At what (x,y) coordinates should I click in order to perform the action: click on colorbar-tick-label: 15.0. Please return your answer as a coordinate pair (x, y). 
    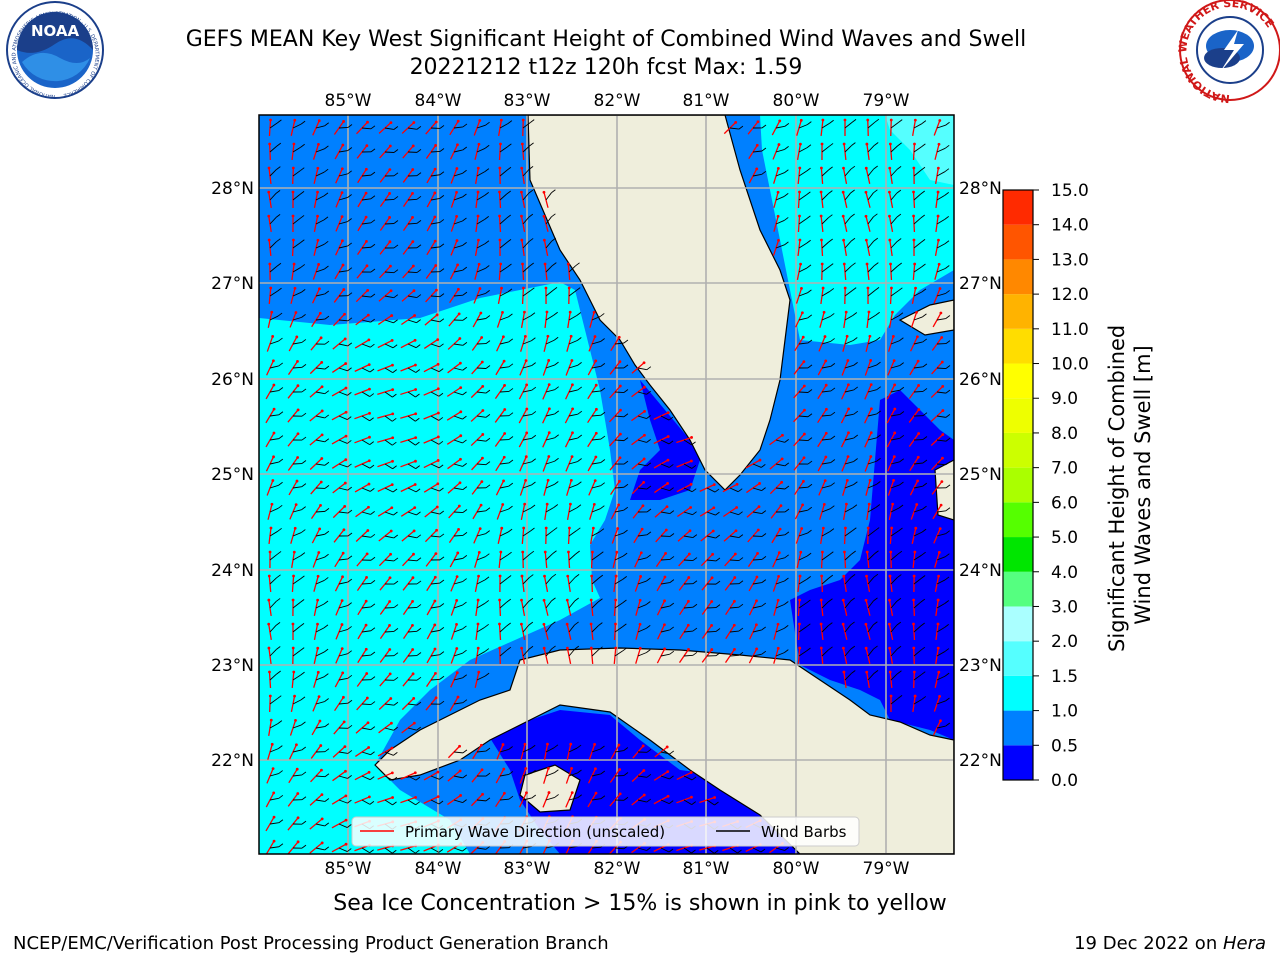
    Looking at the image, I should click on (1070, 191).